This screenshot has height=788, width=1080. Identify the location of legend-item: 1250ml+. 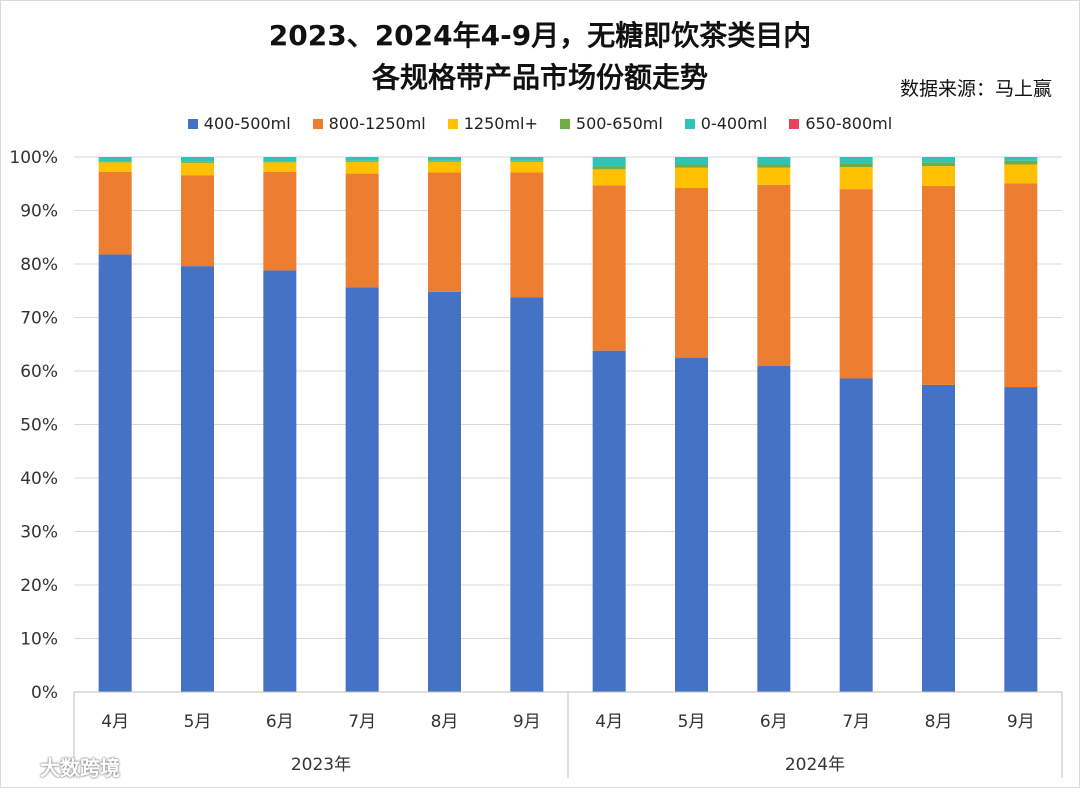
(492, 123).